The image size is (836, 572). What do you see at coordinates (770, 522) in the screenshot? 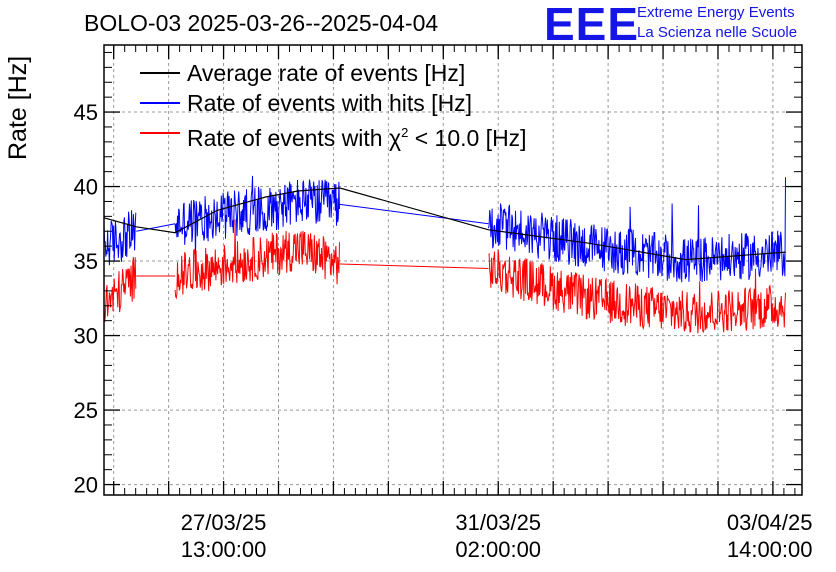
I see `x-tick-label-date: 03/04/25` at bounding box center [770, 522].